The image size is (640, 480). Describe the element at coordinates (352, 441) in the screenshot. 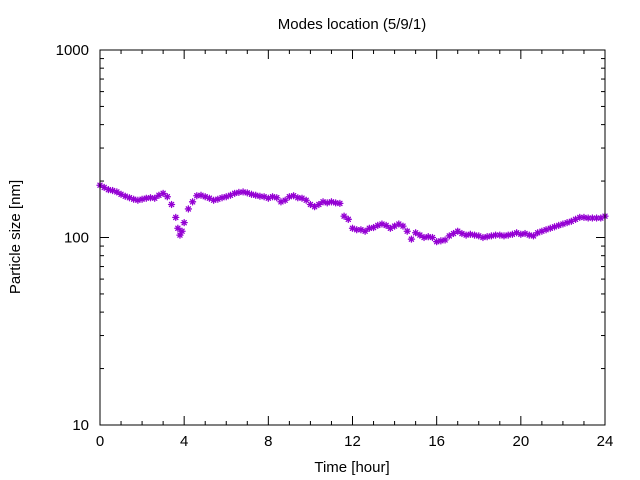

I see `x-tick-label: 12` at that location.